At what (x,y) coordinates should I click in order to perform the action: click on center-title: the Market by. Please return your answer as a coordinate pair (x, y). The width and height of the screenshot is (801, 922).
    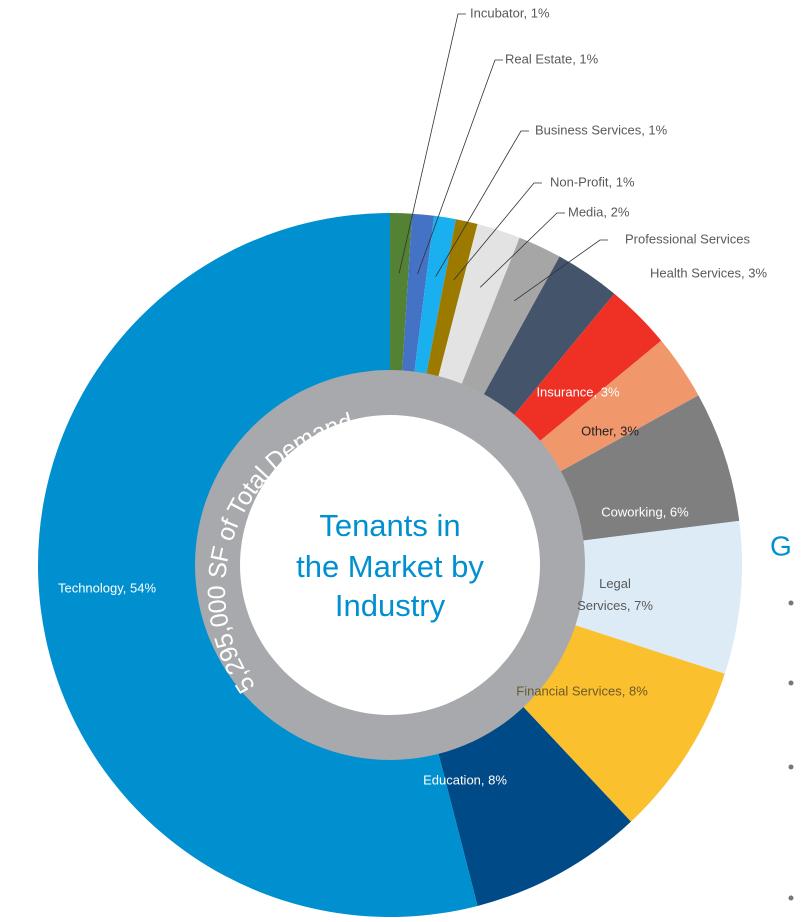
    Looking at the image, I should click on (390, 566).